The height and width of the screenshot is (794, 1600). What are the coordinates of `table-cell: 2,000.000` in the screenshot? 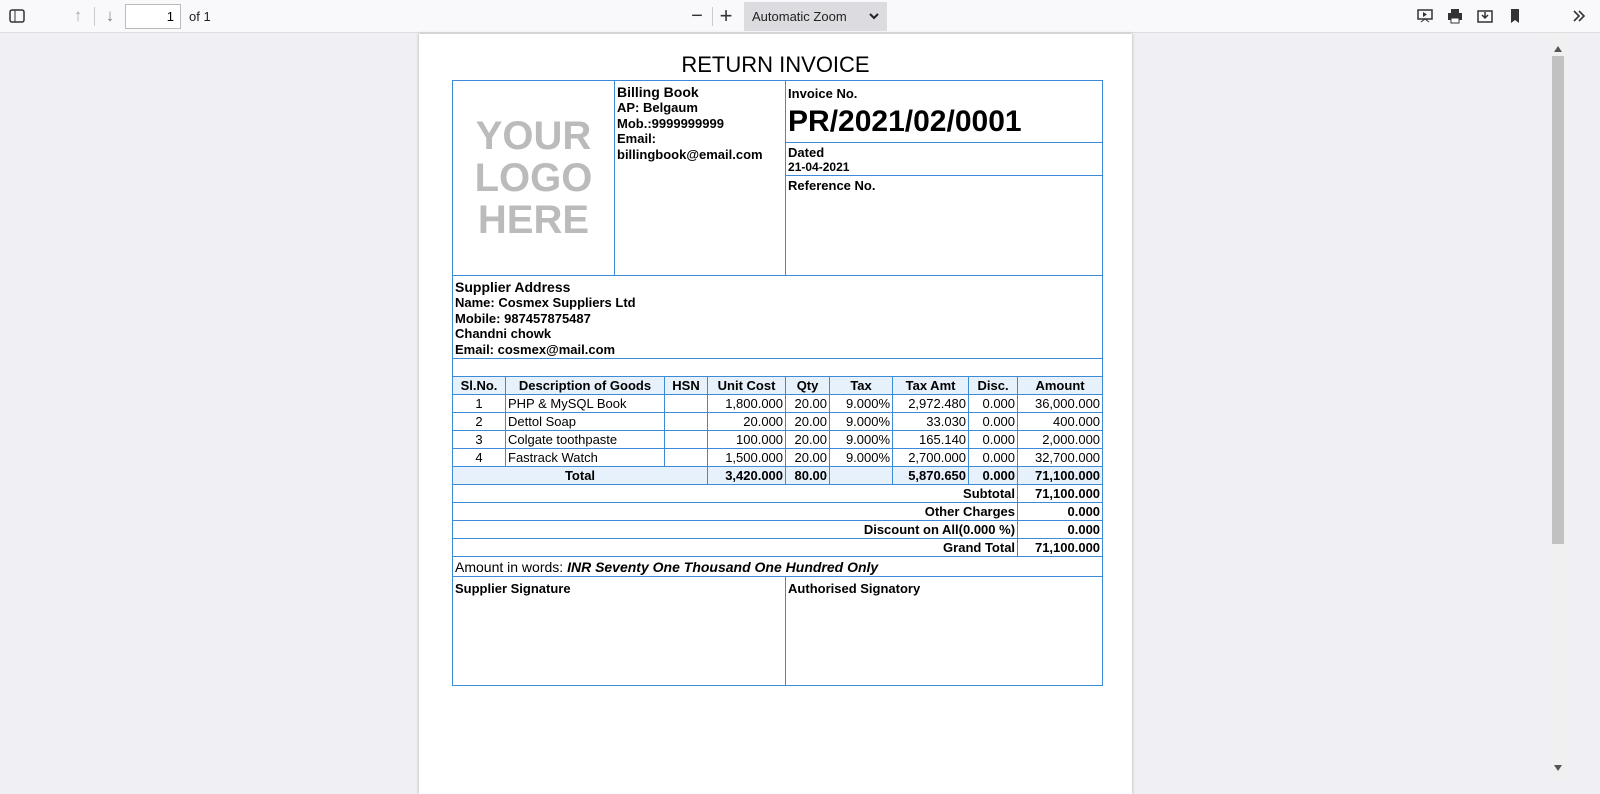 It's located at (1060, 439).